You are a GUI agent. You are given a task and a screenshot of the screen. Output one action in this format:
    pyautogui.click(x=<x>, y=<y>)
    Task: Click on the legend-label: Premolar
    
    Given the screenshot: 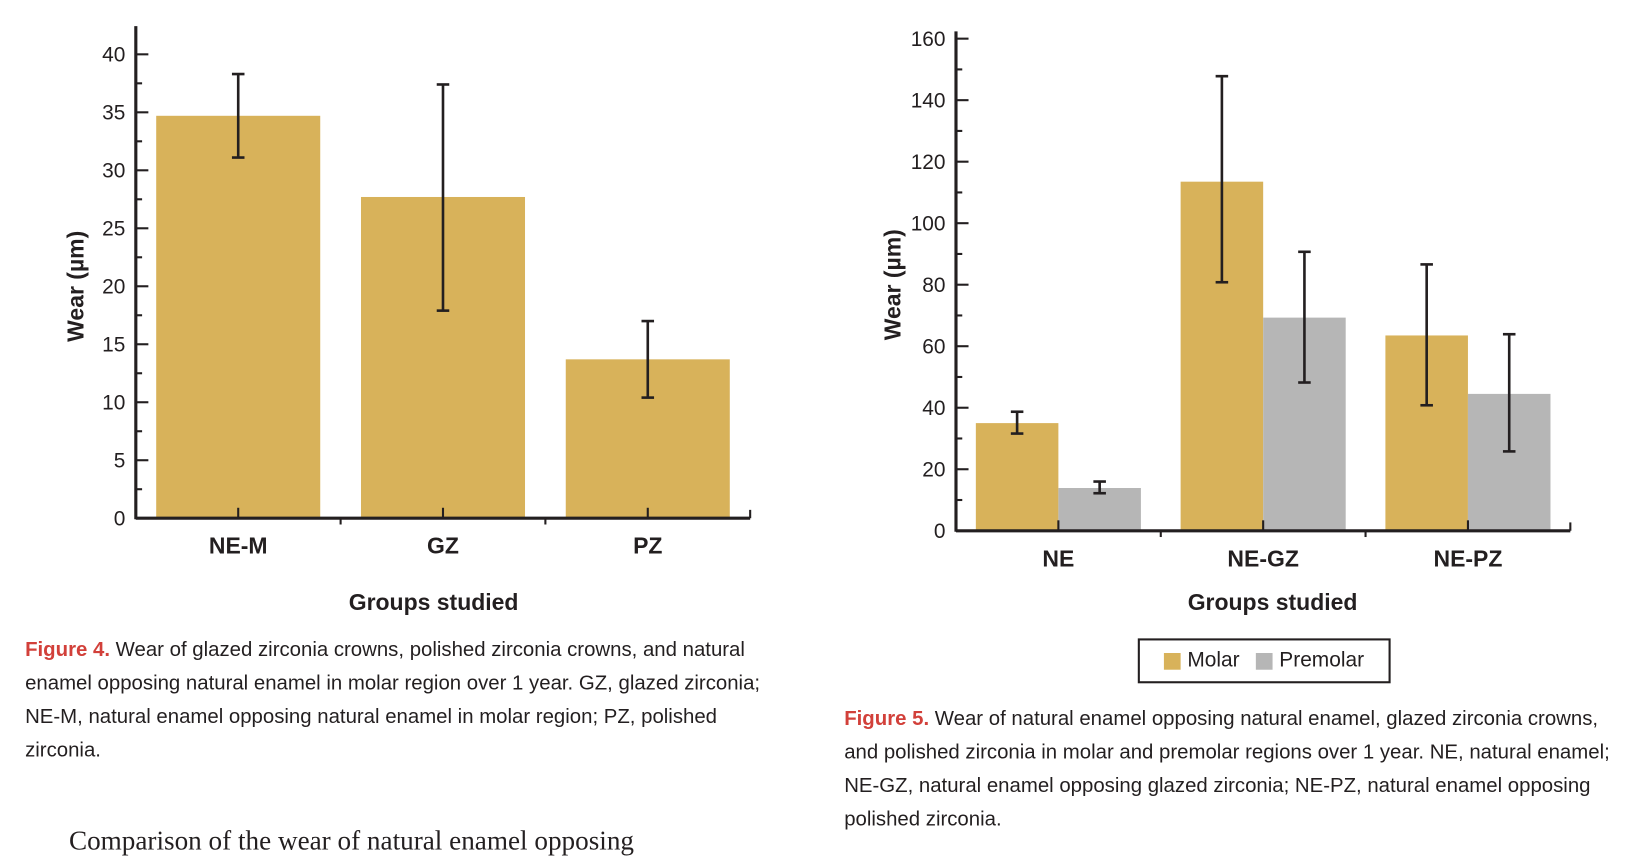 What is the action you would take?
    pyautogui.click(x=1322, y=660)
    